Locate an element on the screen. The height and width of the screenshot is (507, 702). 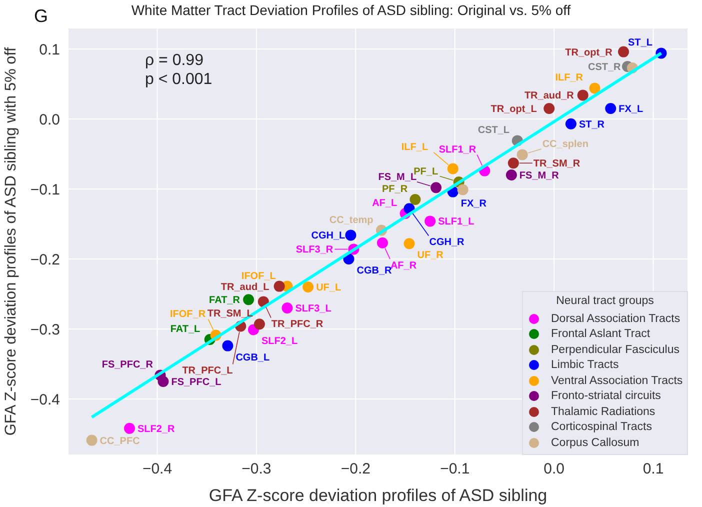
text: G is located at coordinates (41, 16).